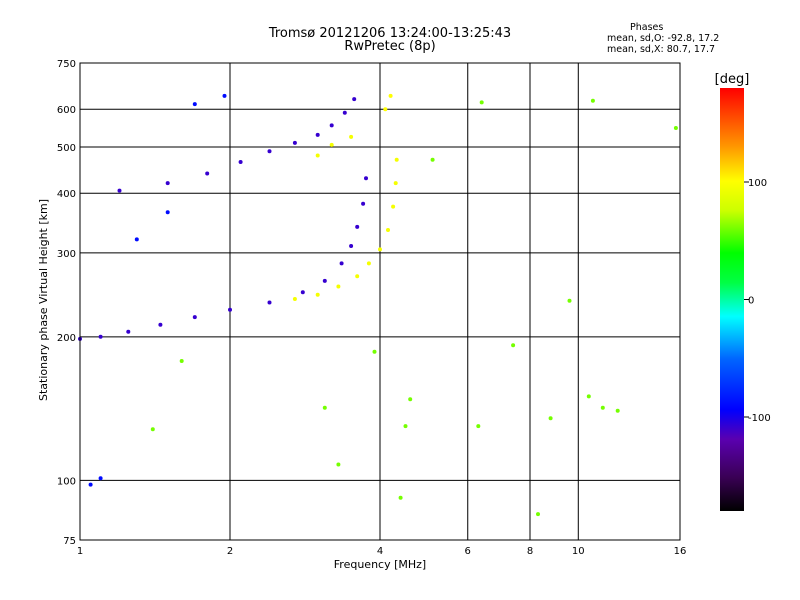 The height and width of the screenshot is (600, 800). I want to click on x-axis-label: Frequency [MHz], so click(380, 564).